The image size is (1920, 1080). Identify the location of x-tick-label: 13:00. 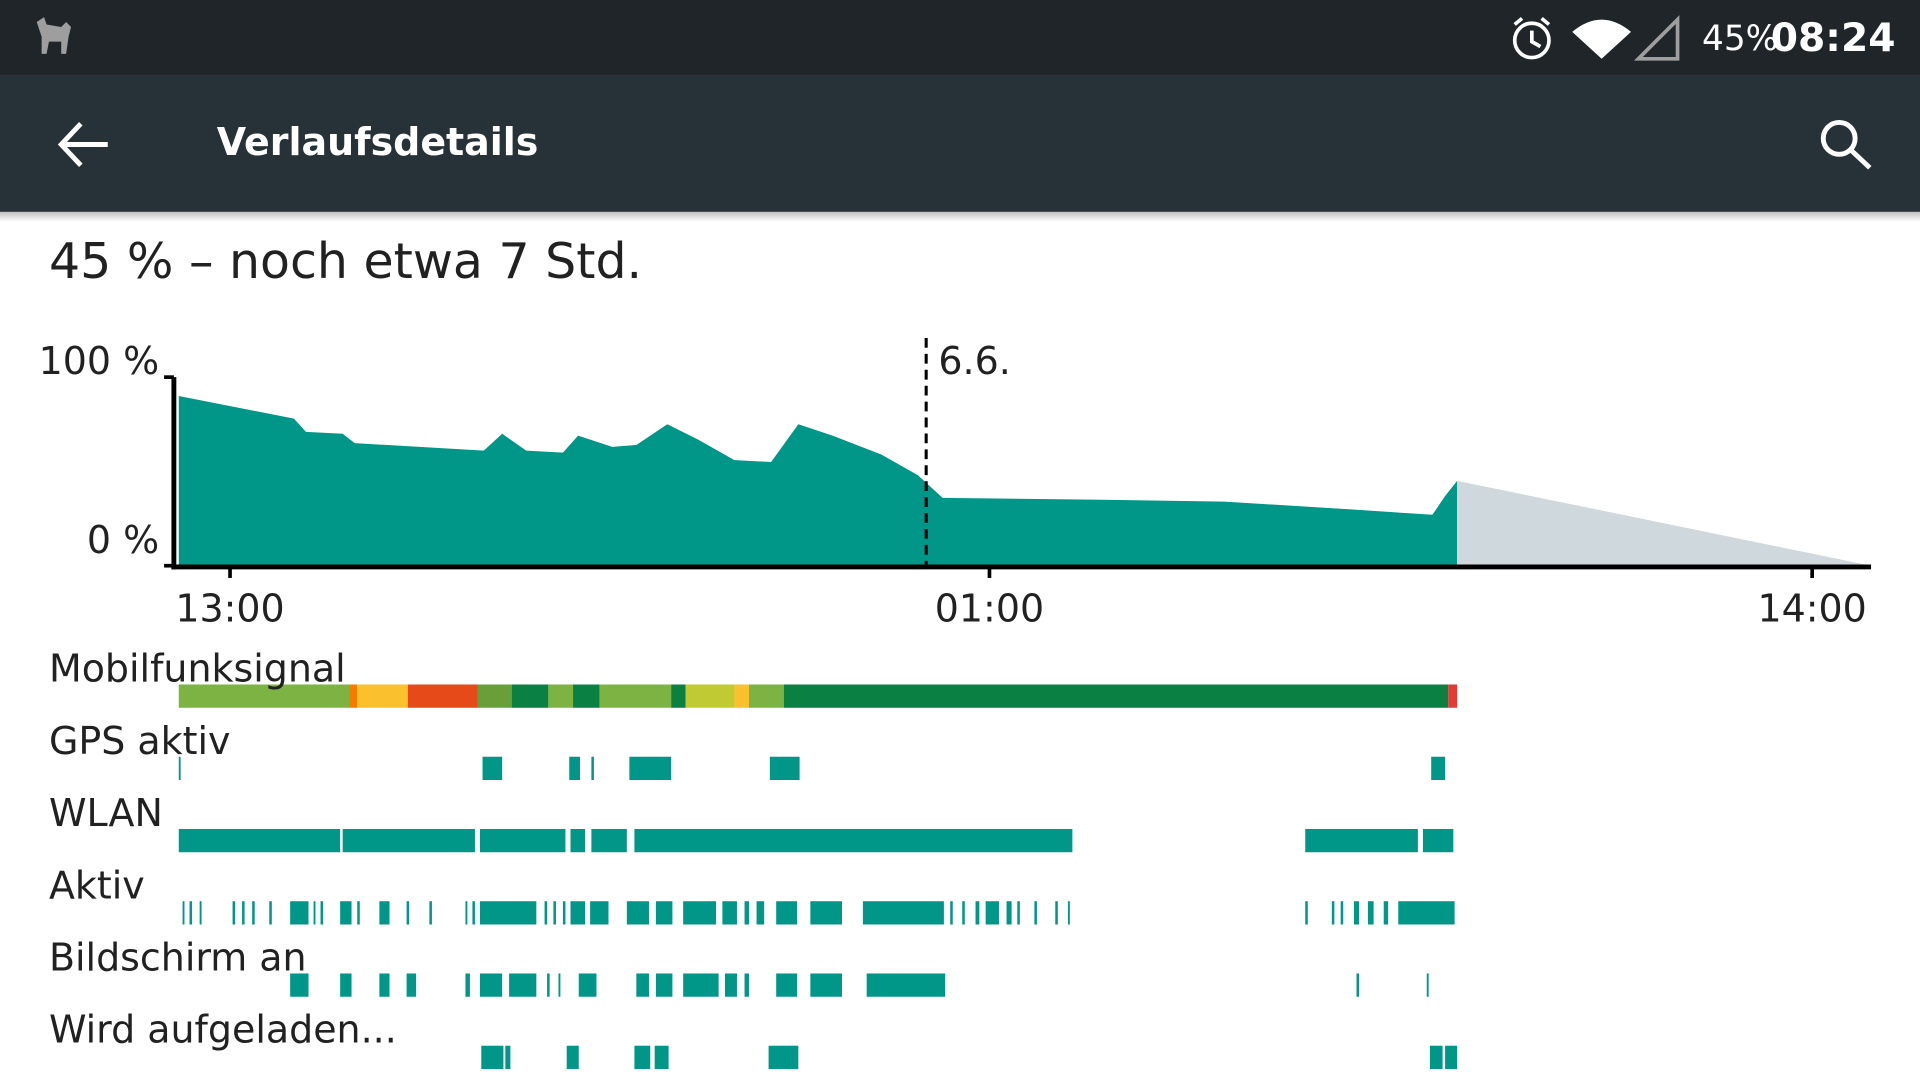
(229, 609).